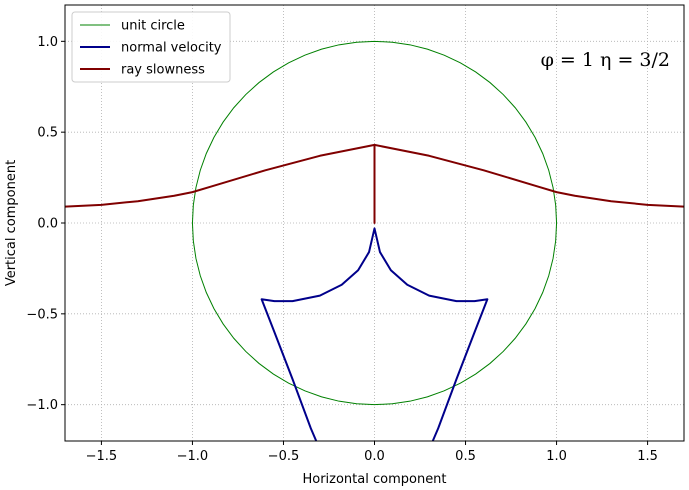 Image resolution: width=689 pixels, height=490 pixels. I want to click on parameter-annotation: φ = 1 η = 3/2, so click(605, 60).